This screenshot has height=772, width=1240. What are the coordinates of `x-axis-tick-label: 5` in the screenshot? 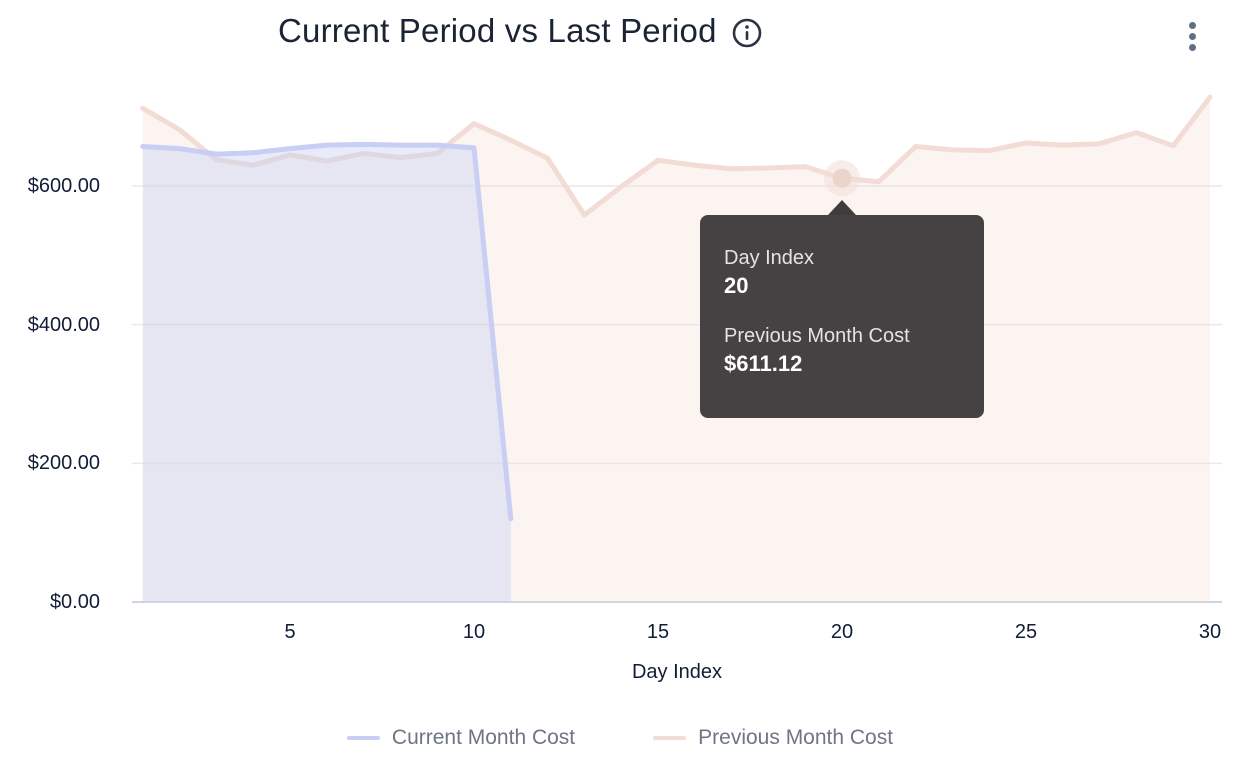 It's located at (290, 632).